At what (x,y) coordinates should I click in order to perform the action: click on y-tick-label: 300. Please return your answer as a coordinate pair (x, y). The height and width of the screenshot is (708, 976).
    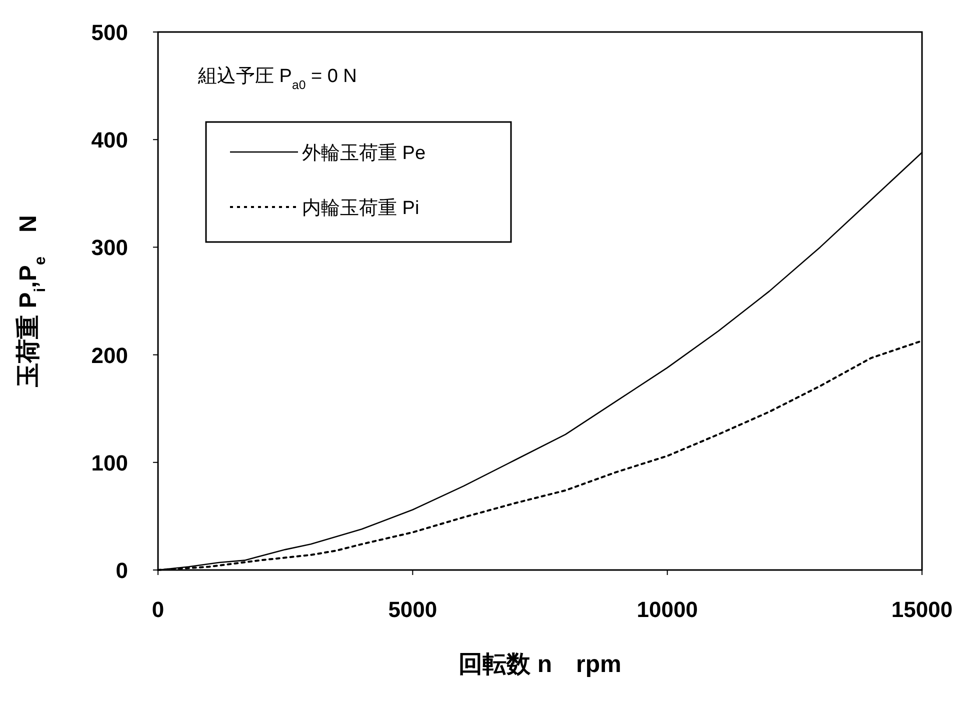
    Looking at the image, I should click on (109, 247).